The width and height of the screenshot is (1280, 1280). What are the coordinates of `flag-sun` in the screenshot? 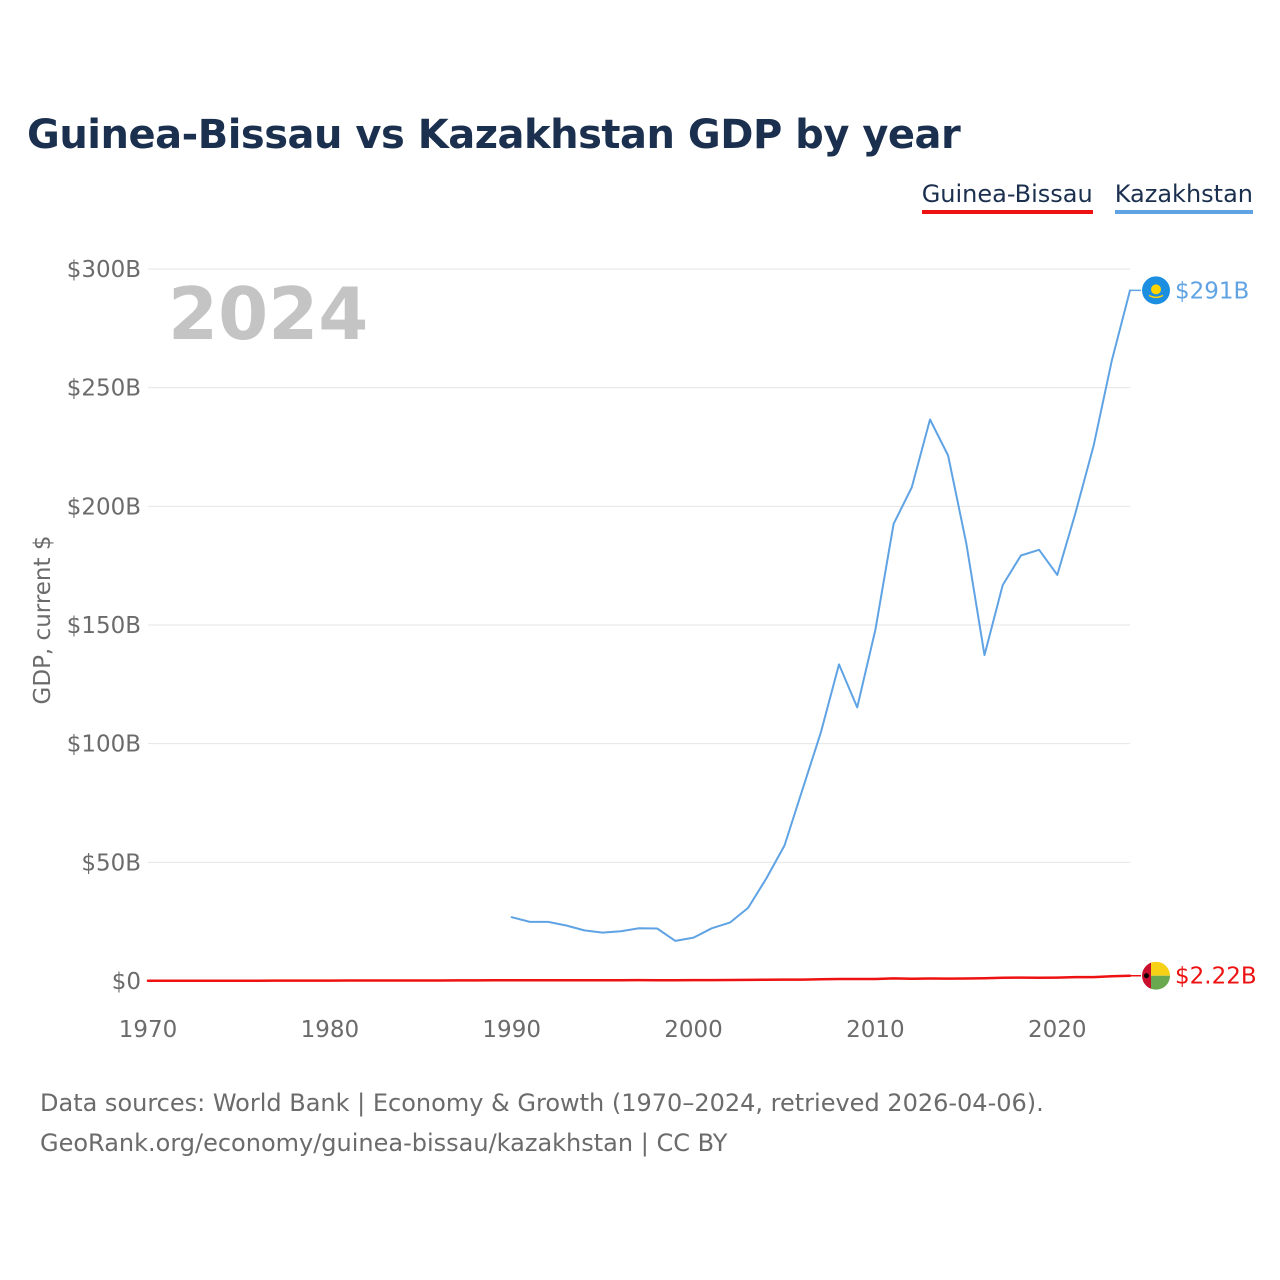 It's located at (1156, 289).